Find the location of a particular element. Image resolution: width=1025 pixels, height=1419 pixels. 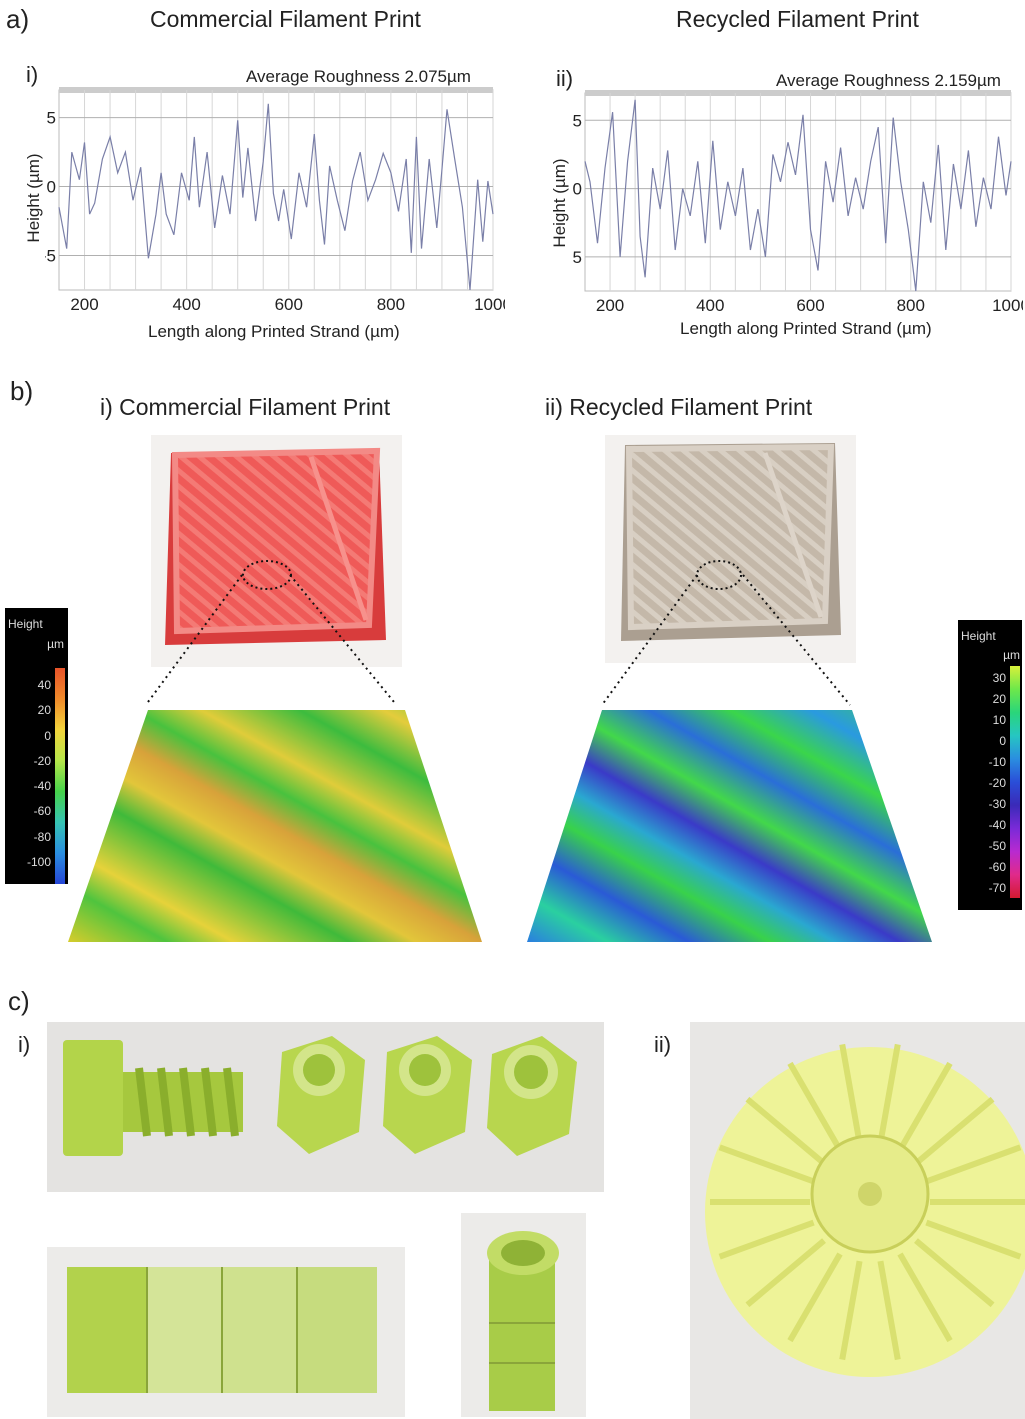

chart-ii-annotation: Average Roughness 2.159µm is located at coordinates (888, 80).